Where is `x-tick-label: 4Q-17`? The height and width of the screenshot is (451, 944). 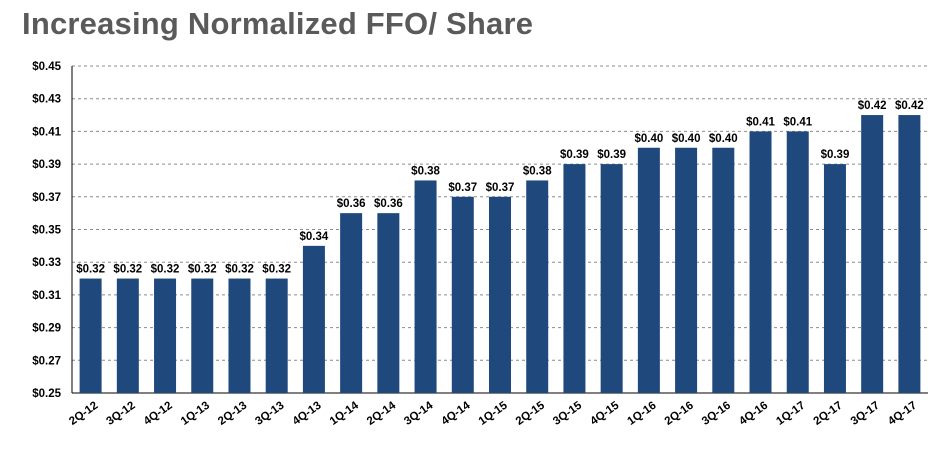
x-tick-label: 4Q-17 is located at coordinates (902, 414).